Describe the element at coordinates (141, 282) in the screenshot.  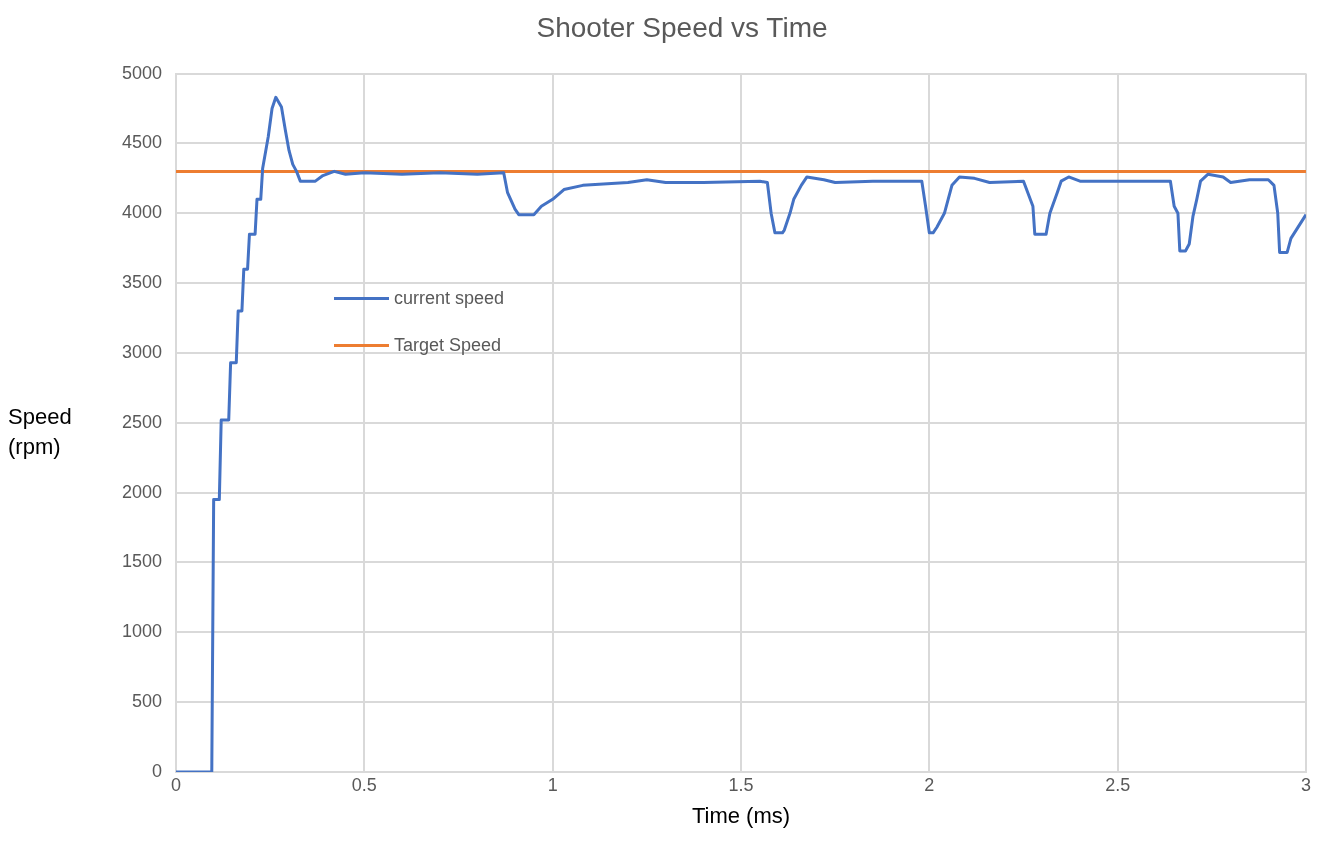
I see `y-tick-label: 3500` at that location.